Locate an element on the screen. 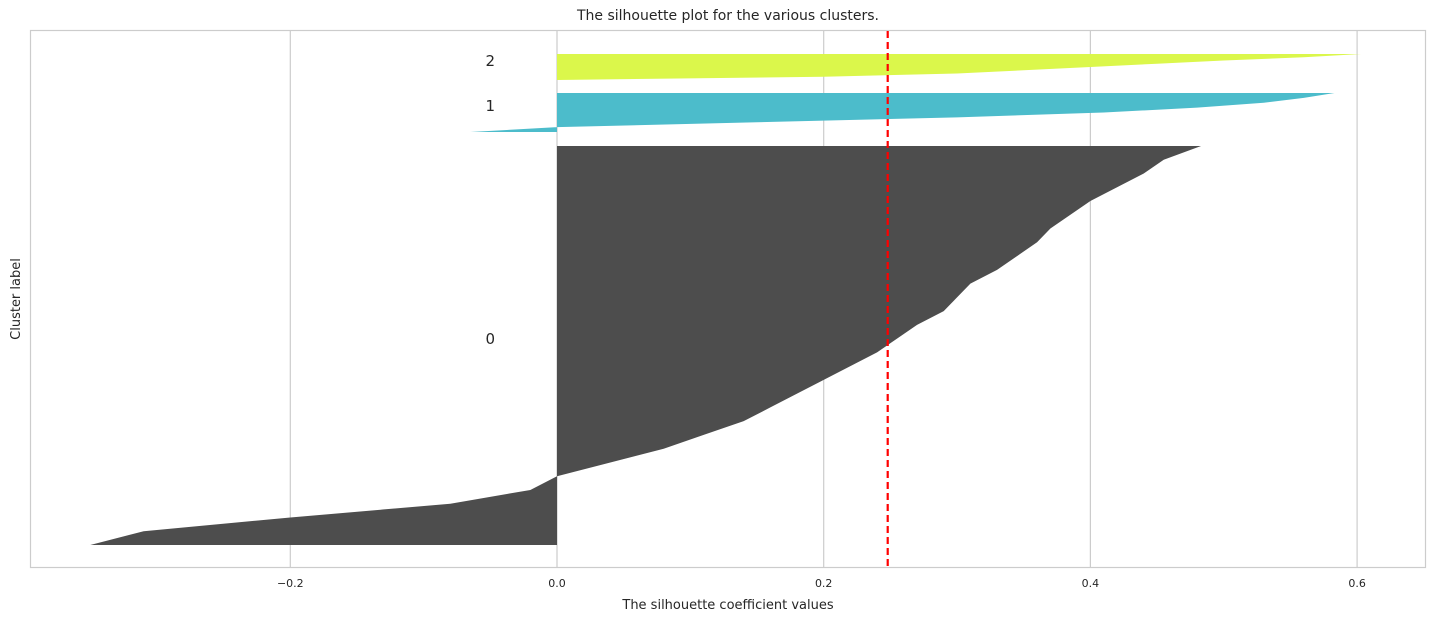 The width and height of the screenshot is (1434, 620). x-tick-labels: −0.2 0.0 0.2 0.4 0.6 is located at coordinates (821, 583).